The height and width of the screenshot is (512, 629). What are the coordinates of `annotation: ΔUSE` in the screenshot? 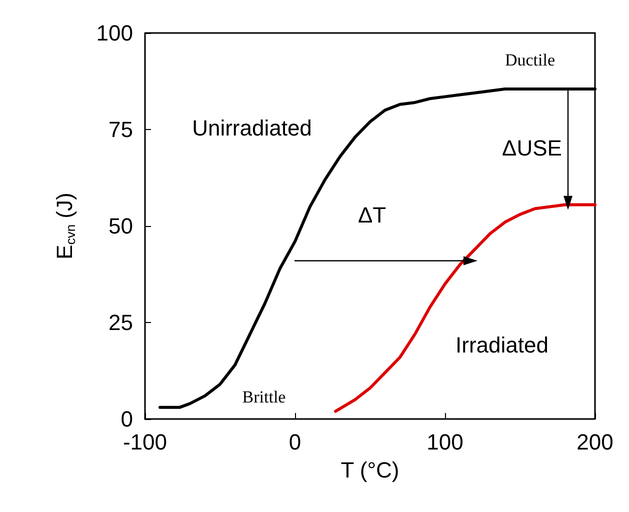 It's located at (532, 148).